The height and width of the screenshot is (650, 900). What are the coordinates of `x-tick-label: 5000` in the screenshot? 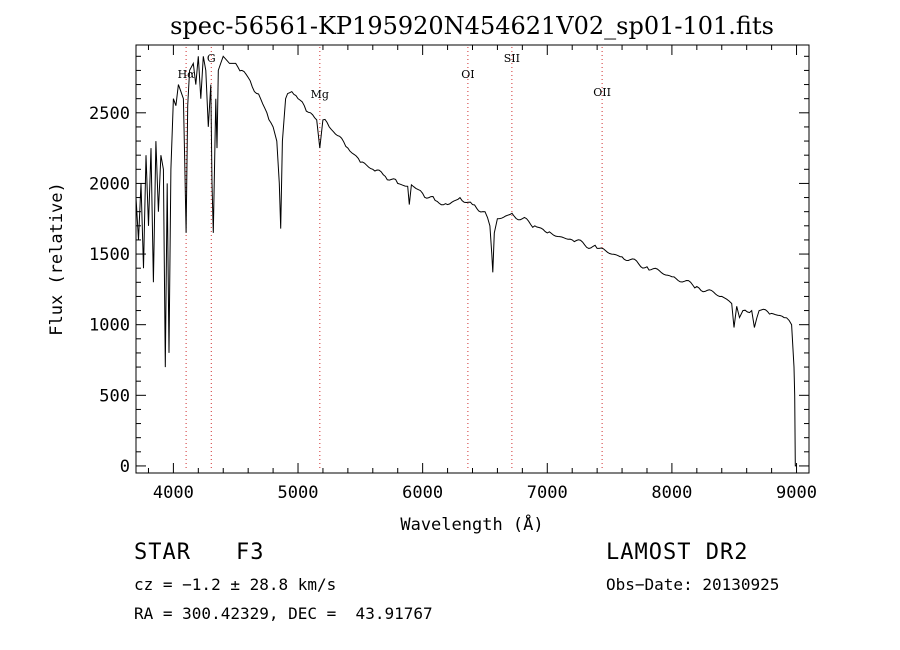 It's located at (298, 493).